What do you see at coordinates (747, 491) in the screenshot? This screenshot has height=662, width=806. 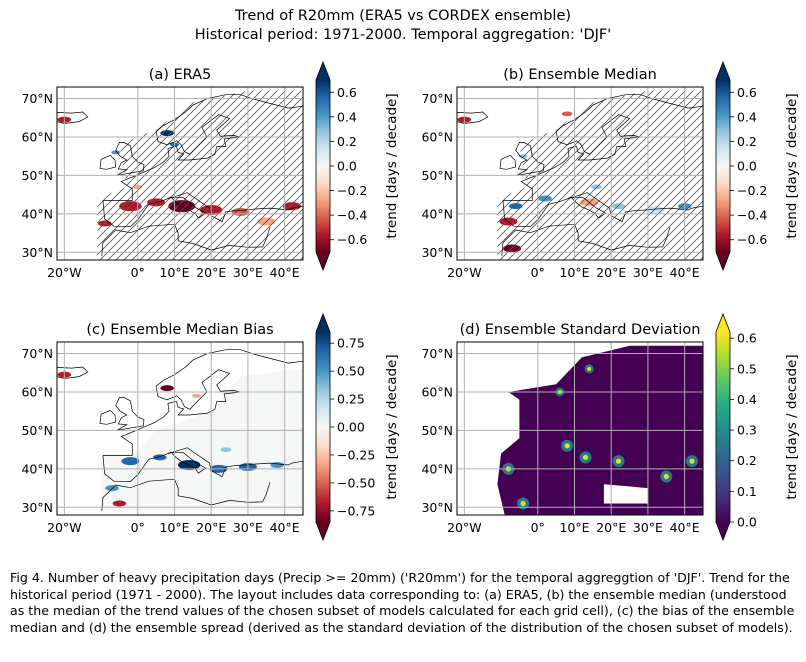 I see `colorbar-tick-label: 0.1` at bounding box center [747, 491].